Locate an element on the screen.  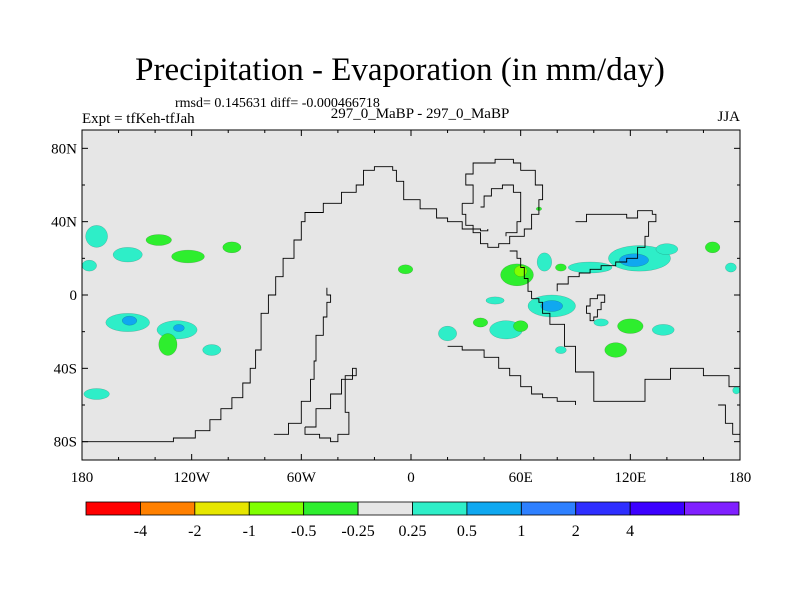
colorbar: -4 -2 -1 -0.5 -0.25 0.25 0.5 1 2 4 is located at coordinates (412, 520).